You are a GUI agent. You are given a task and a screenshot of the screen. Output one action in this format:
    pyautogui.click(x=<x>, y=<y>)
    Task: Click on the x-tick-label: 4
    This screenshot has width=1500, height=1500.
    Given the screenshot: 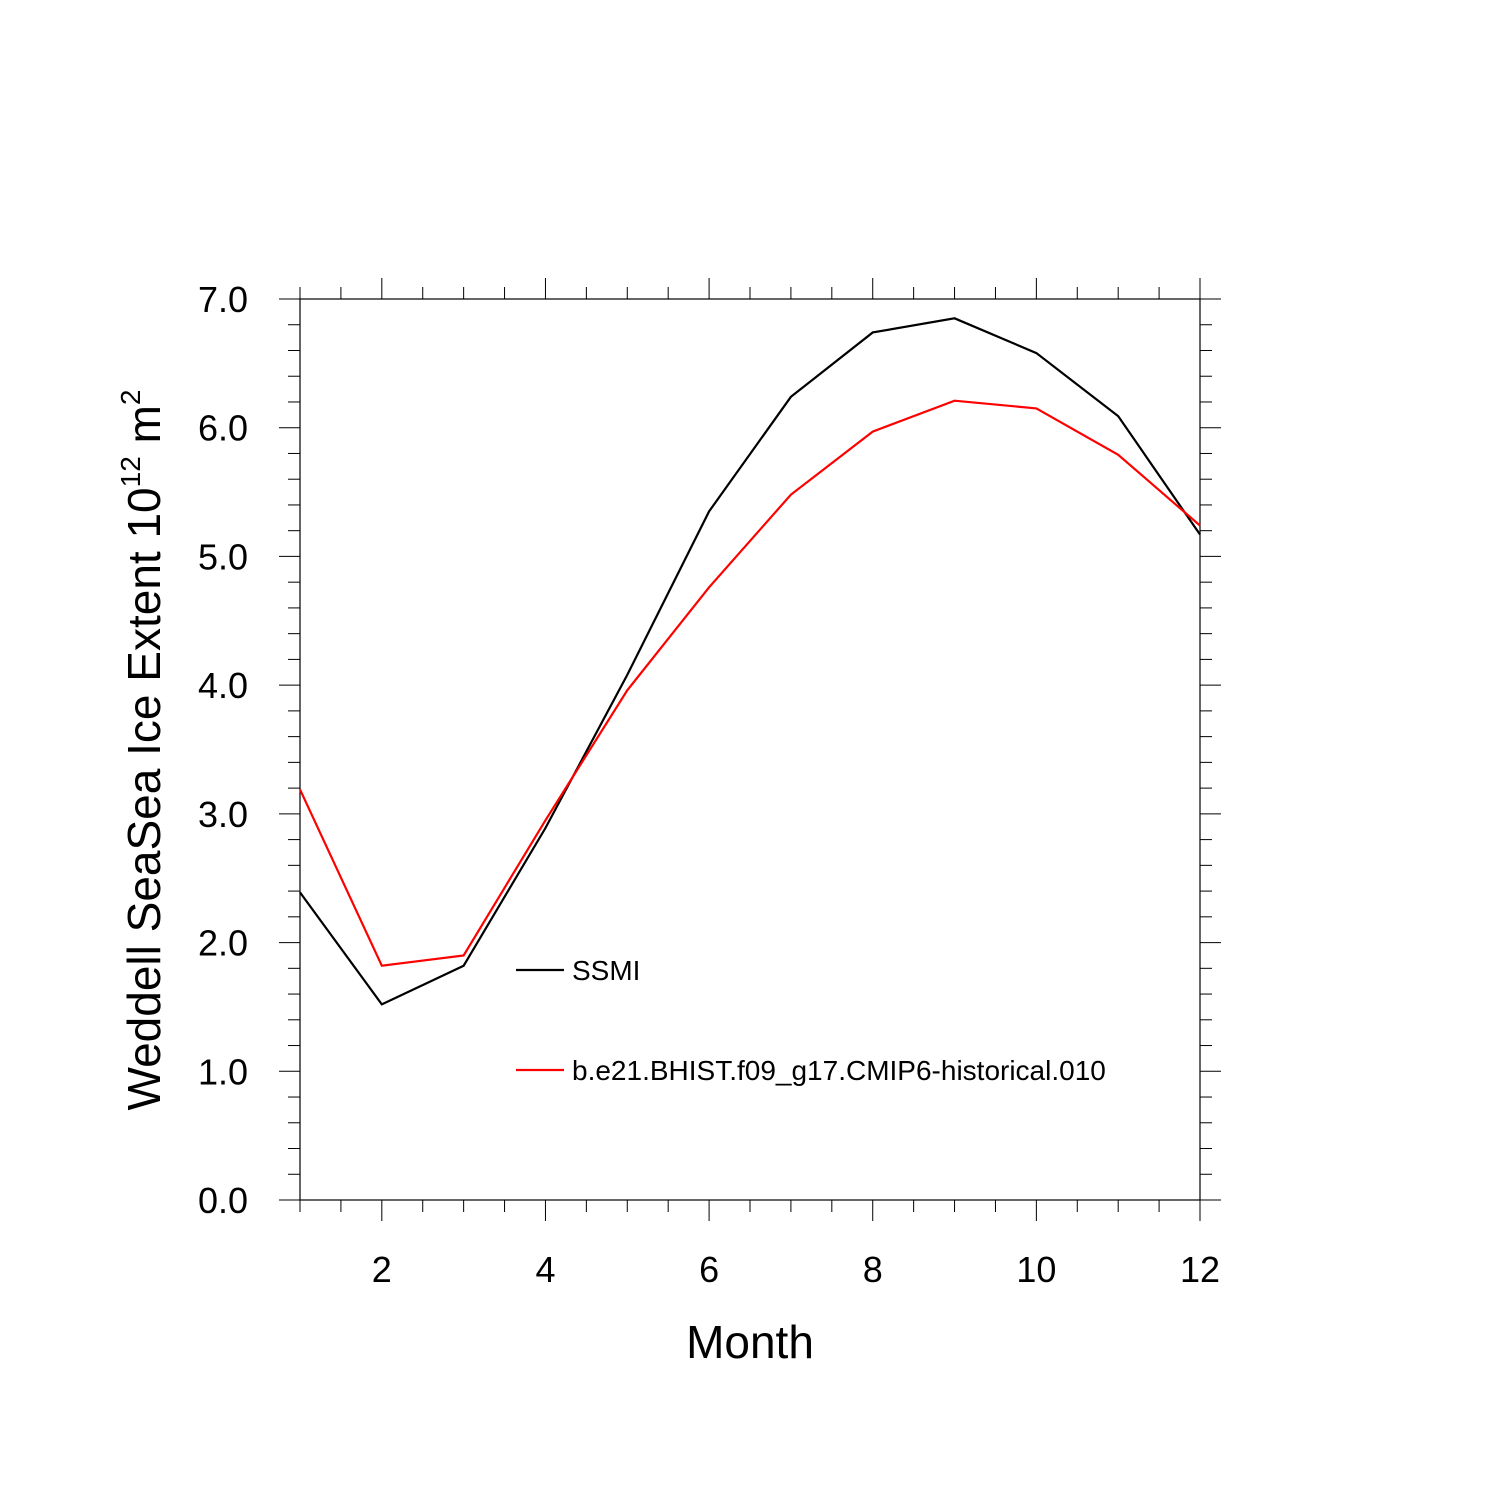 What is the action you would take?
    pyautogui.click(x=545, y=1269)
    